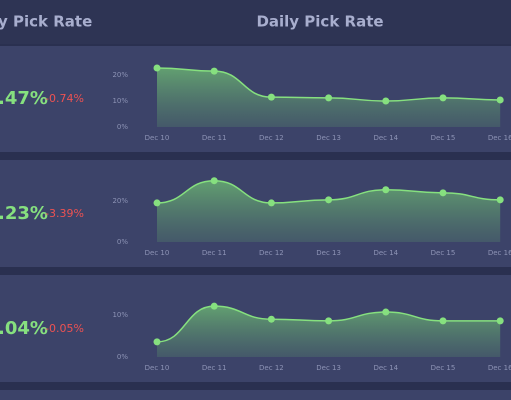 The height and width of the screenshot is (400, 511). Describe the element at coordinates (24, 98) in the screenshot. I see `pick-rate: .47%` at that location.